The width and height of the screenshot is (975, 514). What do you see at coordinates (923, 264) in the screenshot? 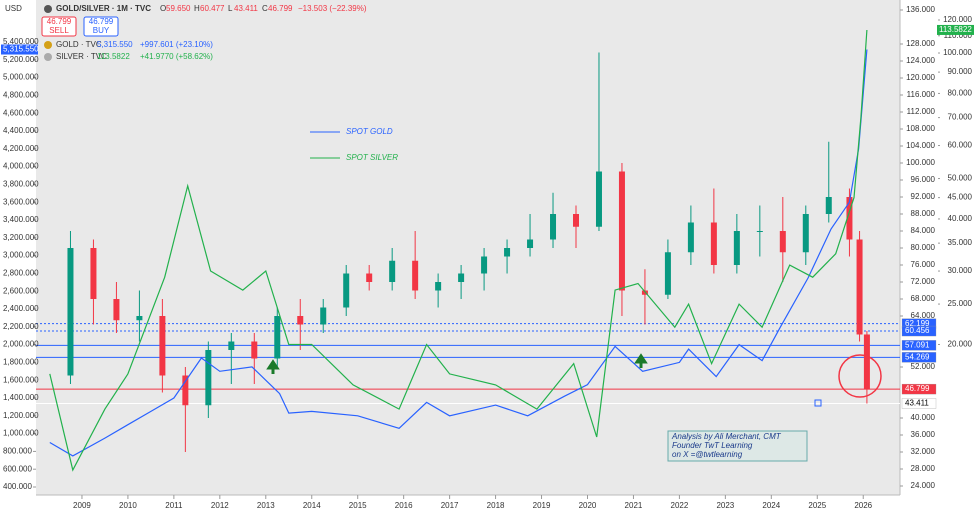
I see `y-tick-label: 76.000` at bounding box center [923, 264].